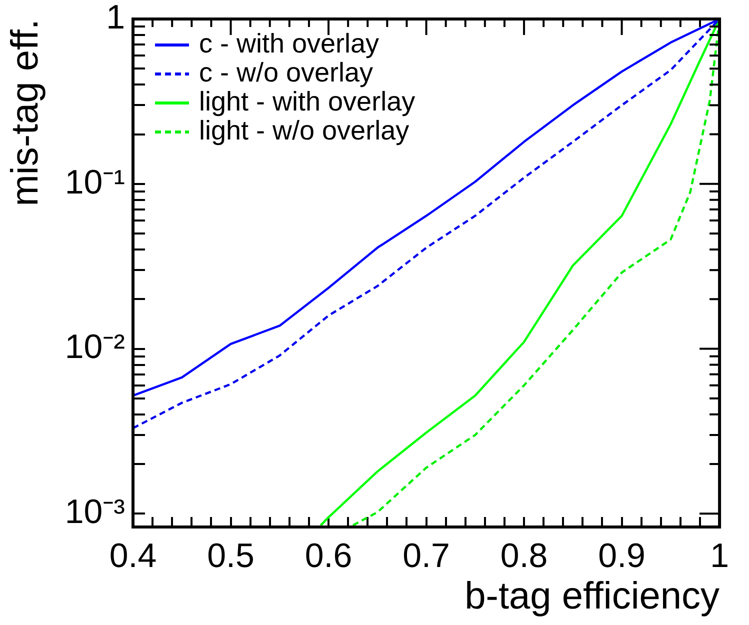 The image size is (749, 625). Describe the element at coordinates (524, 555) in the screenshot. I see `x-tick-label: 0.8` at that location.